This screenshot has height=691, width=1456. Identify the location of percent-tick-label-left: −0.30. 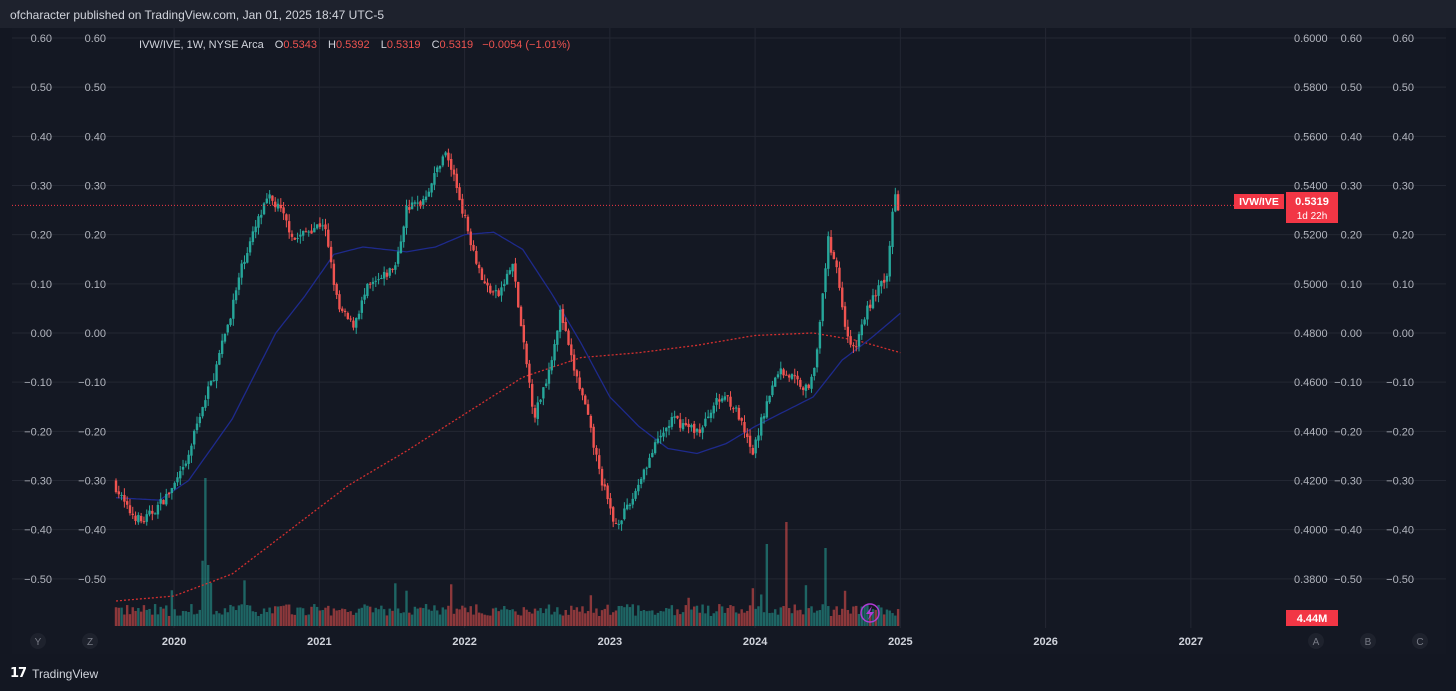
(38, 482).